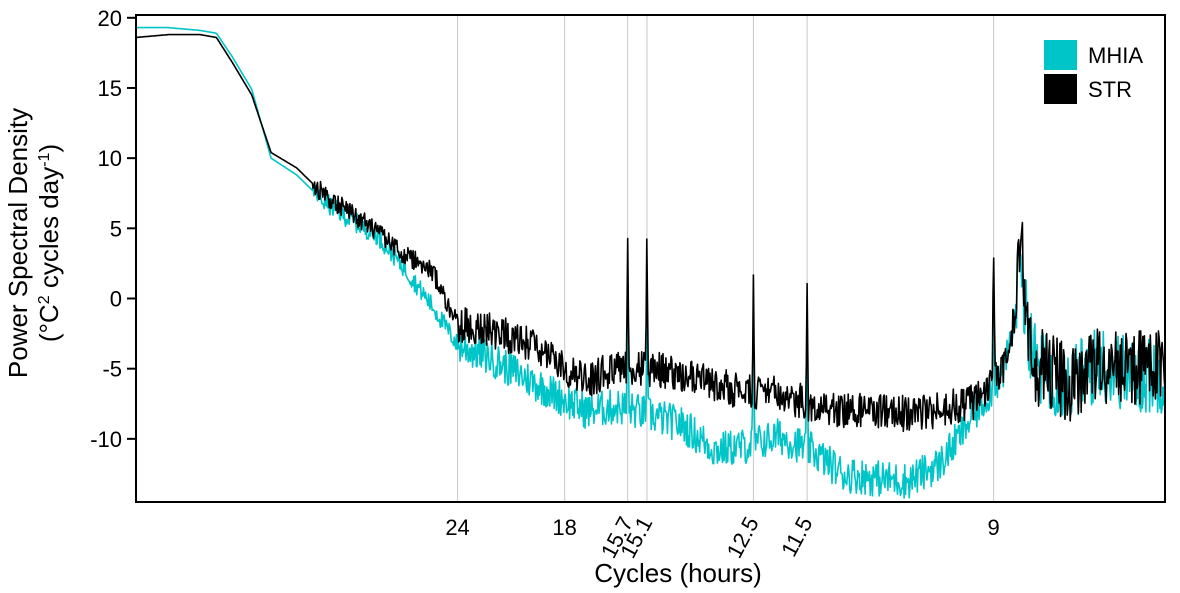  I want to click on y-axis-title-sup2: -1, so click(44, 159).